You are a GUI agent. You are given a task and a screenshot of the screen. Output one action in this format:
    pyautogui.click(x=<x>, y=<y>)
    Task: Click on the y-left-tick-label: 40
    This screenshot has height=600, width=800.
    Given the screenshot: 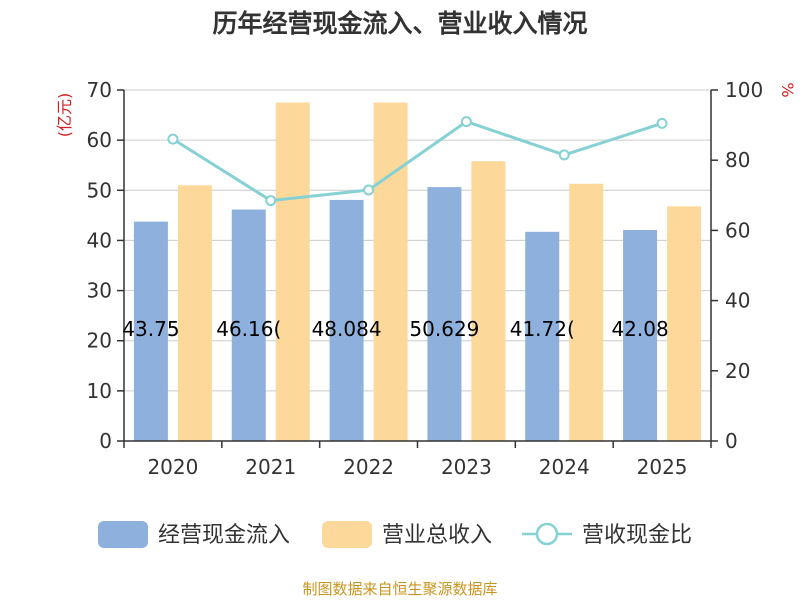 What is the action you would take?
    pyautogui.click(x=99, y=240)
    